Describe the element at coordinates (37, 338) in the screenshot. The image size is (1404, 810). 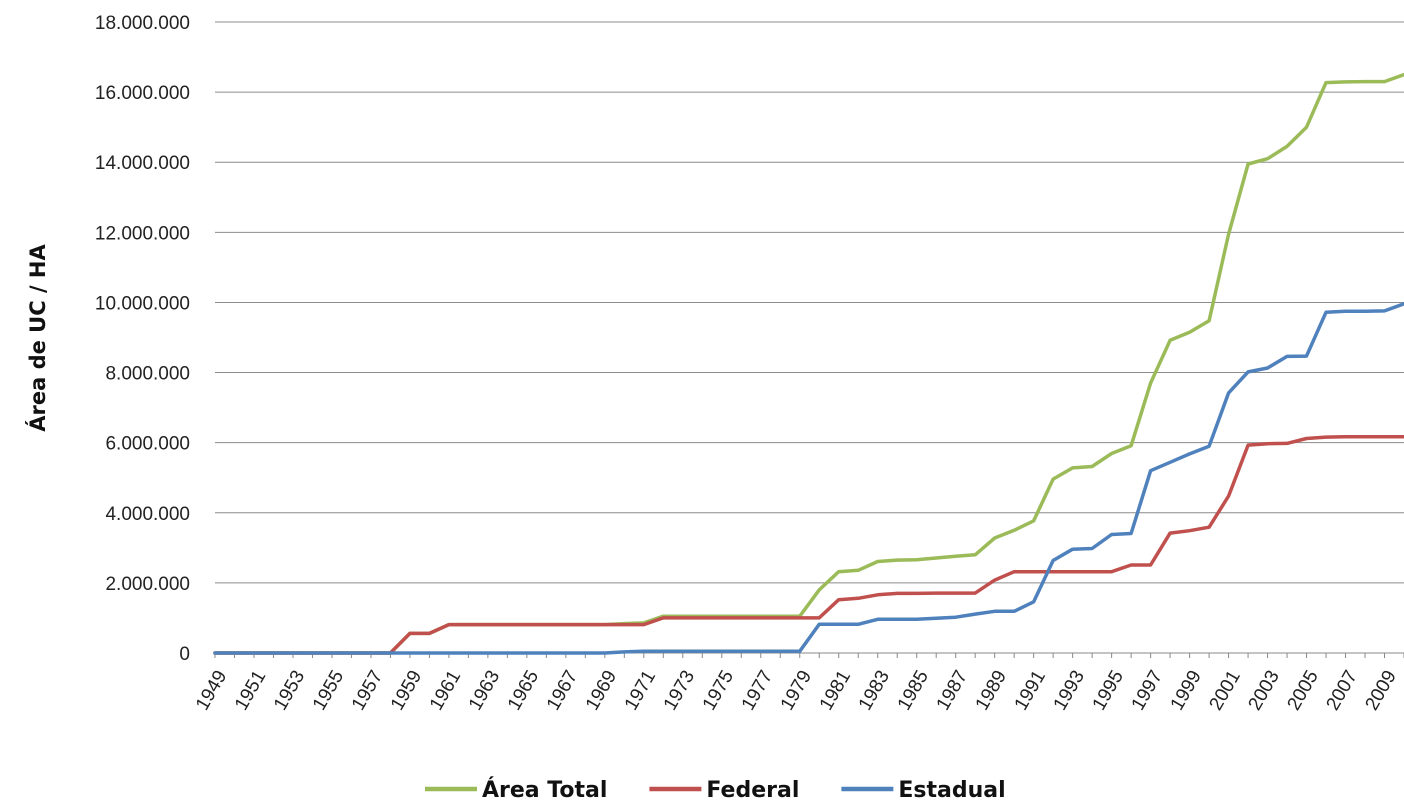
I see `y-axis-label: Área de UC / HA` at that location.